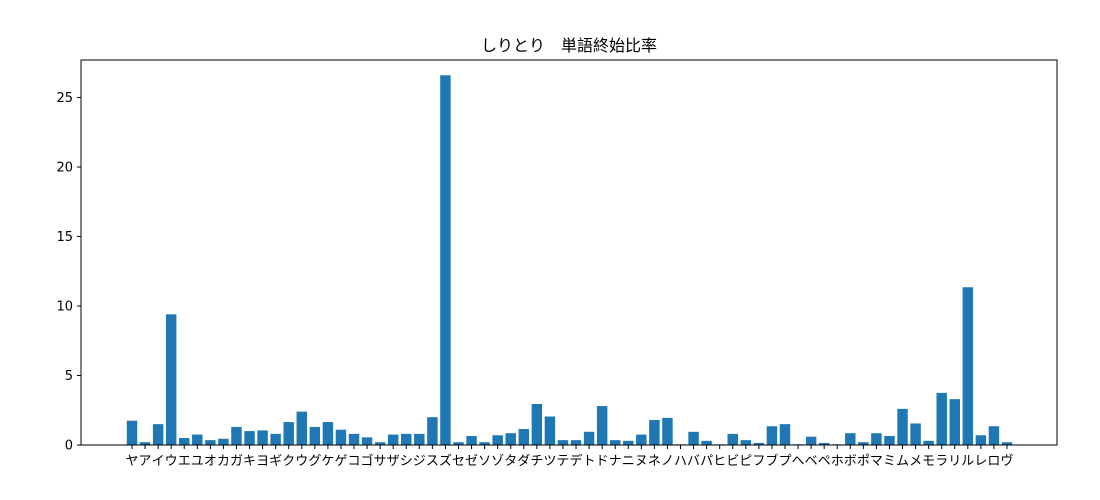 The image size is (1100, 500). I want to click on bar-ミ, so click(889, 440).